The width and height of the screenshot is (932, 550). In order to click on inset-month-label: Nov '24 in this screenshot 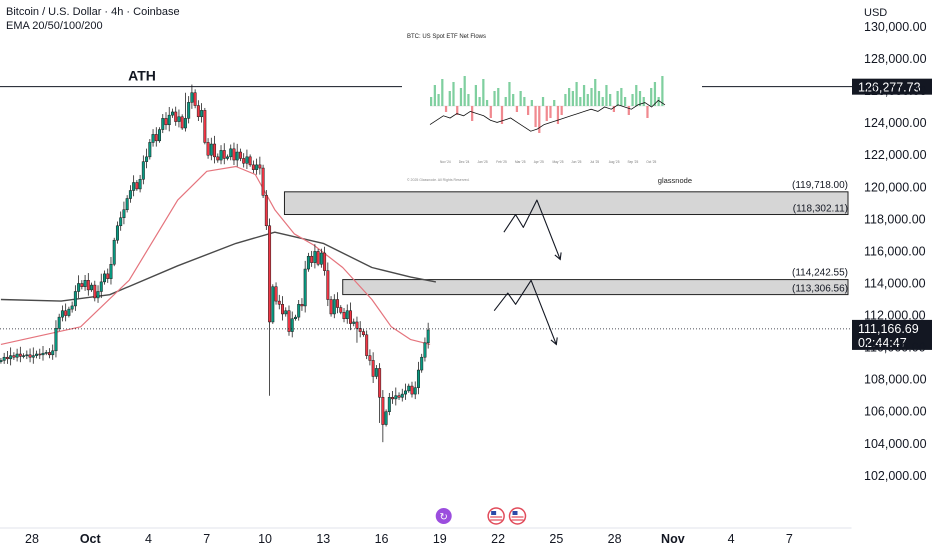, I will do `click(445, 162)`.